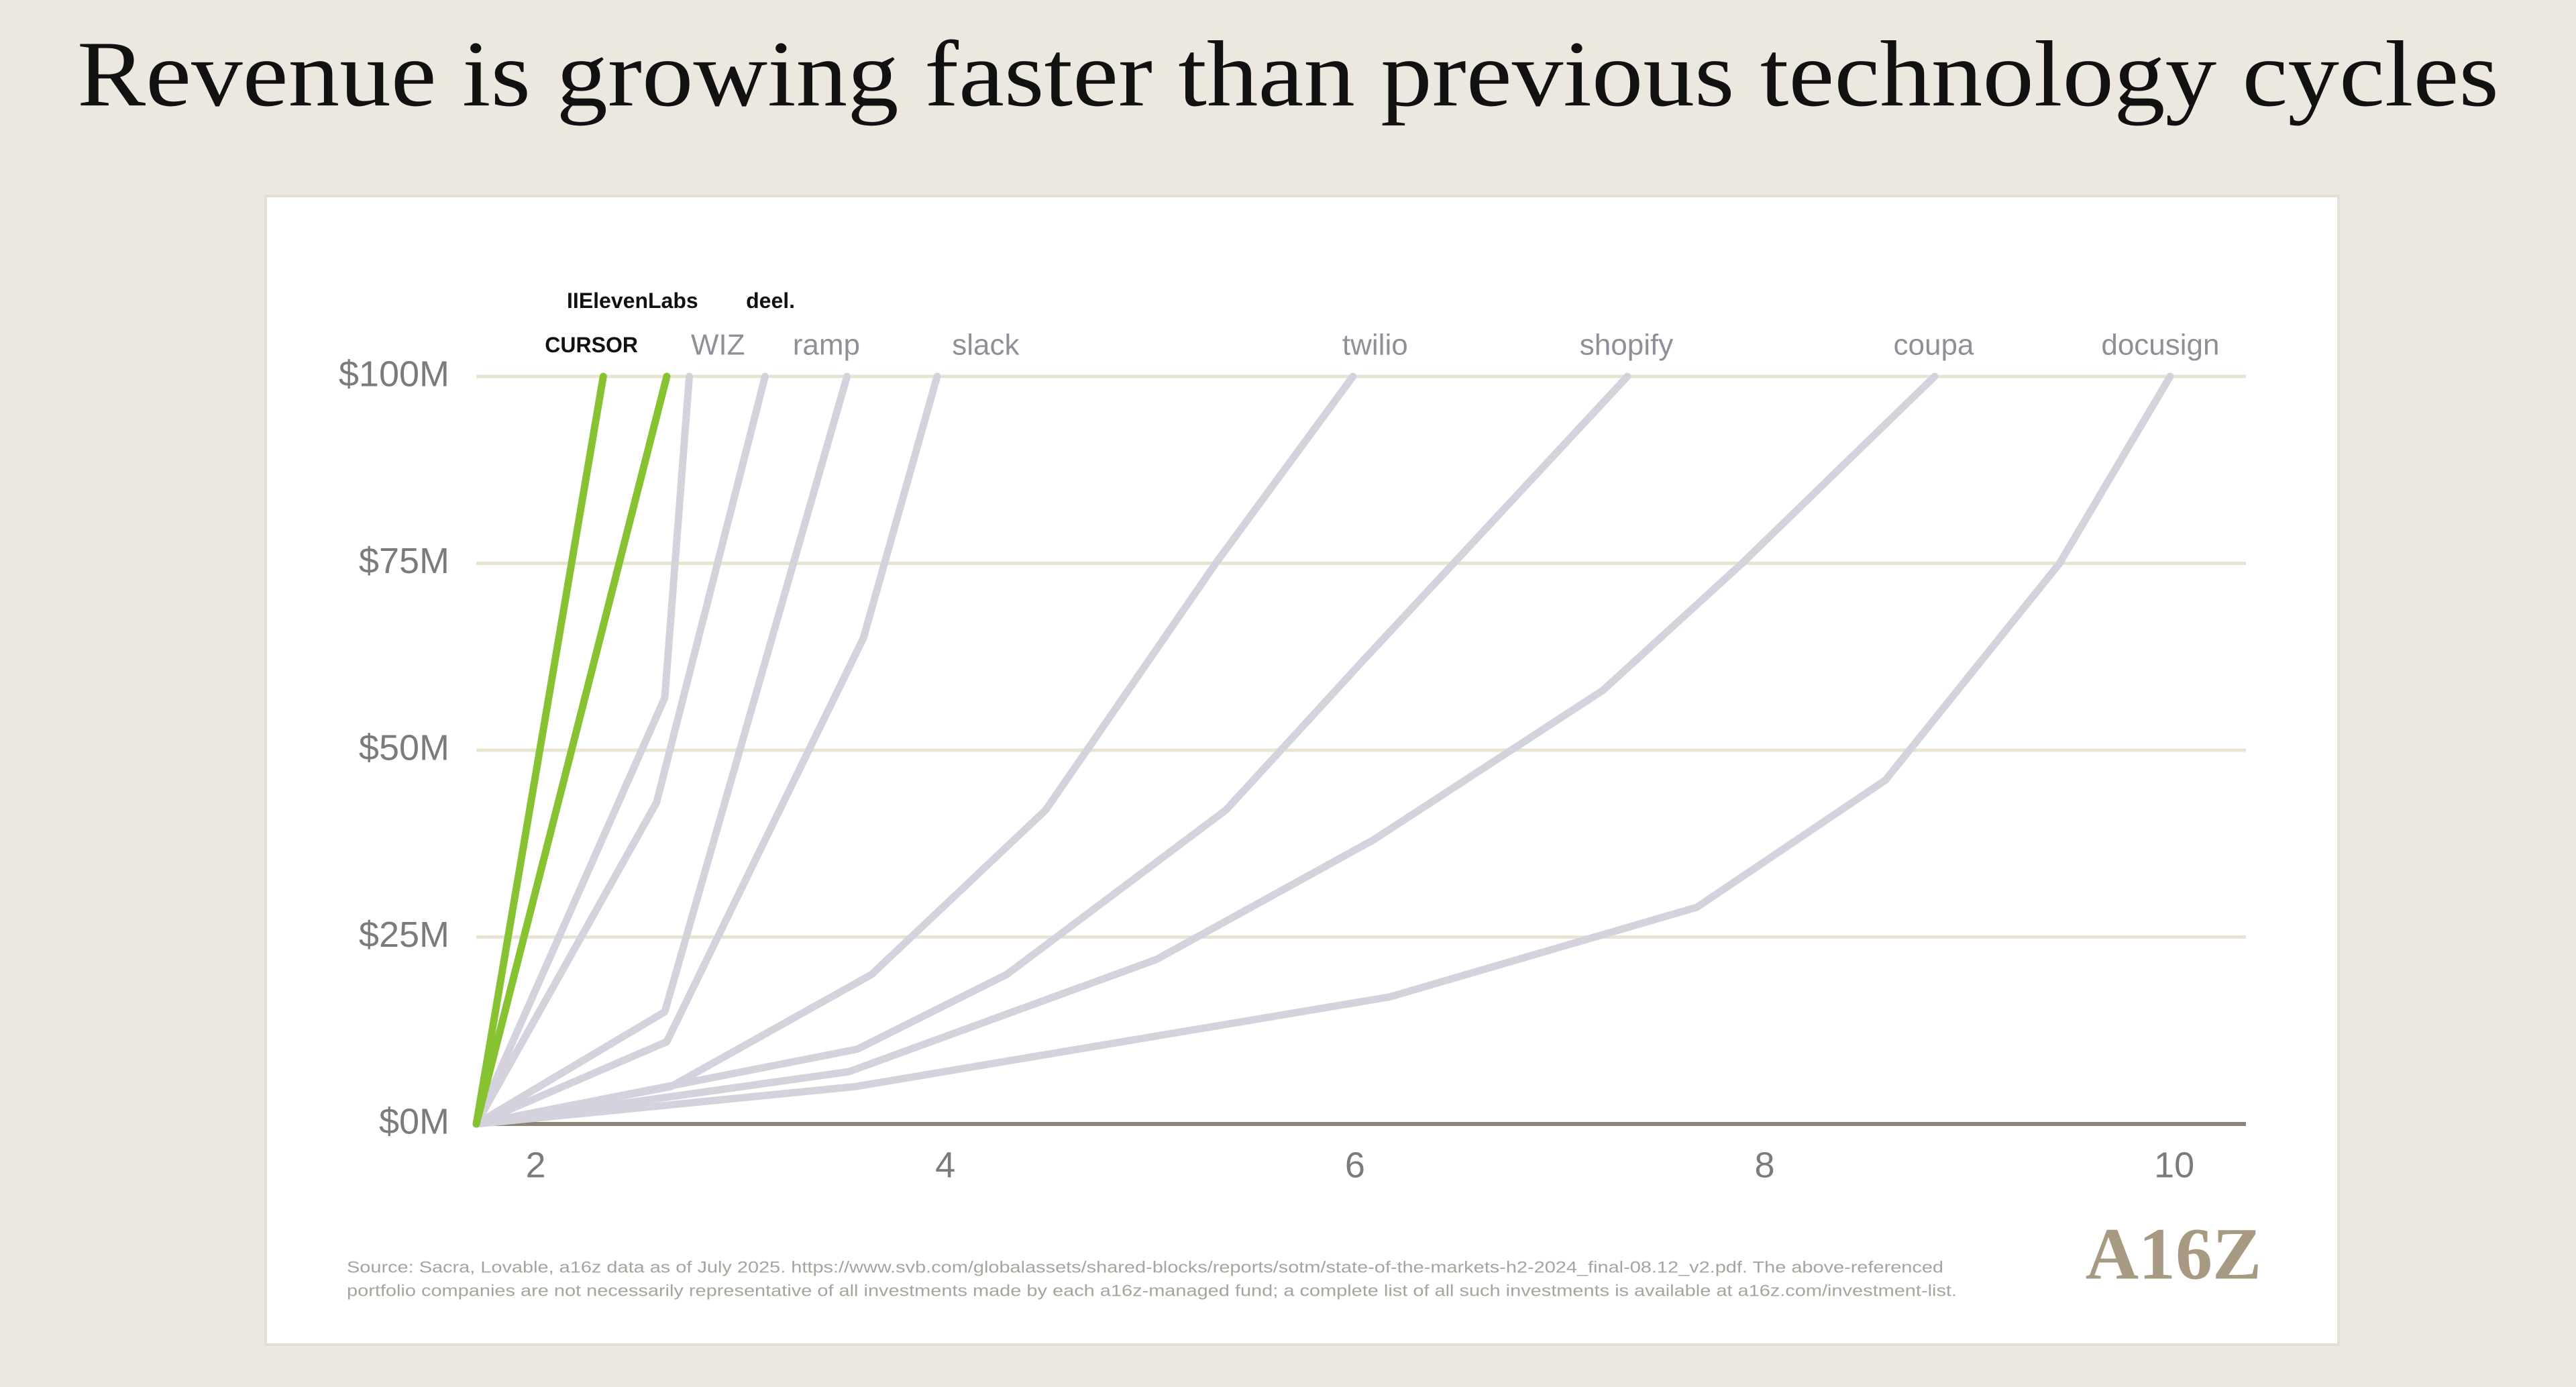  What do you see at coordinates (404, 561) in the screenshot?
I see `y-tick-label: $75M` at bounding box center [404, 561].